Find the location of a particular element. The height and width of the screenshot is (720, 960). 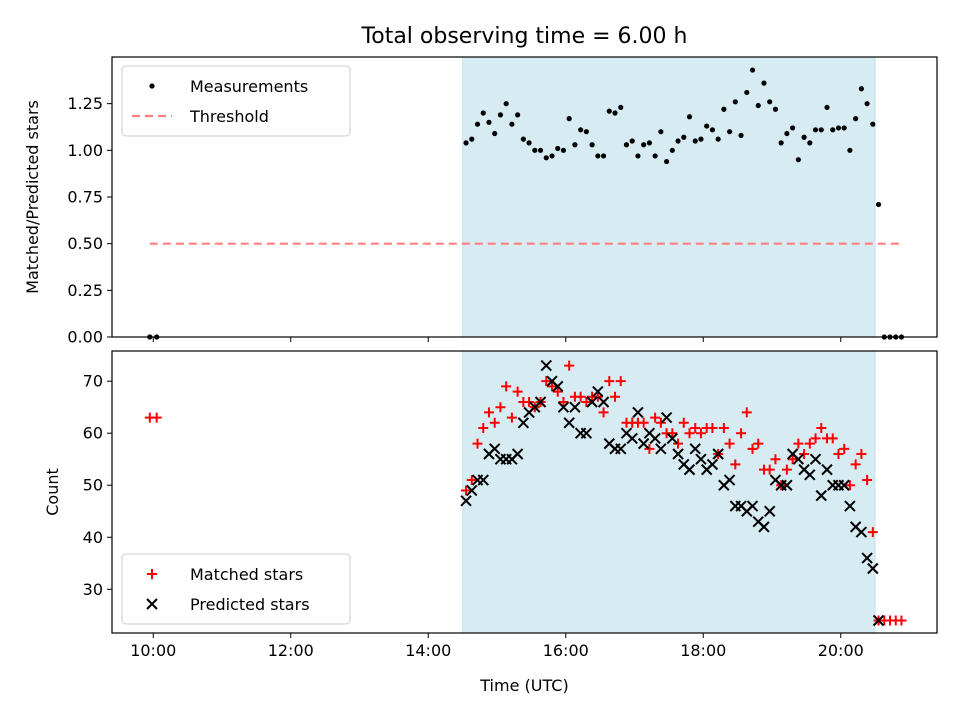

y-tick-label: 30 is located at coordinates (93, 589).